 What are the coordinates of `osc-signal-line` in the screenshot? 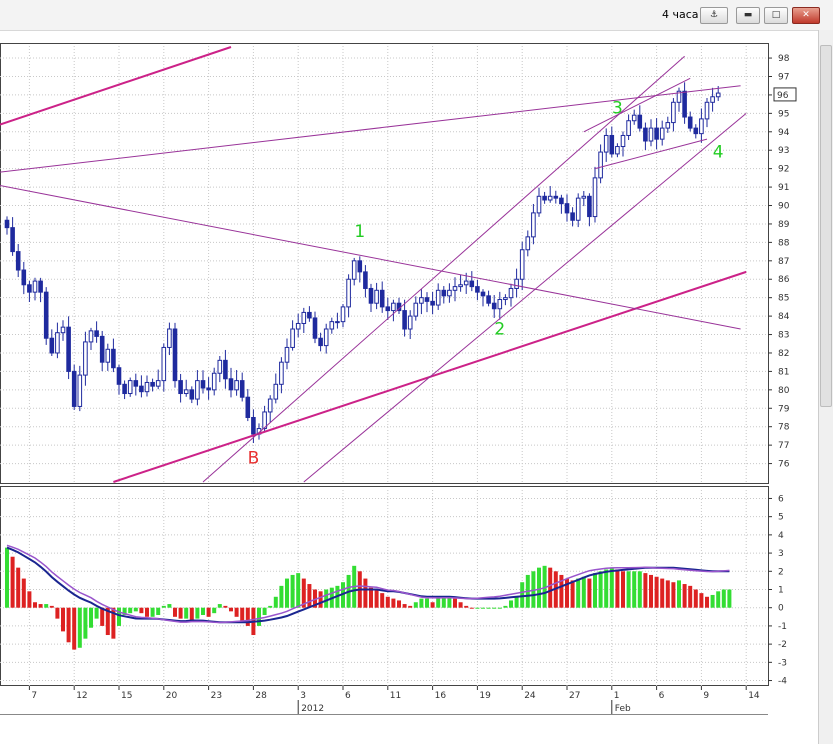 It's located at (368, 585).